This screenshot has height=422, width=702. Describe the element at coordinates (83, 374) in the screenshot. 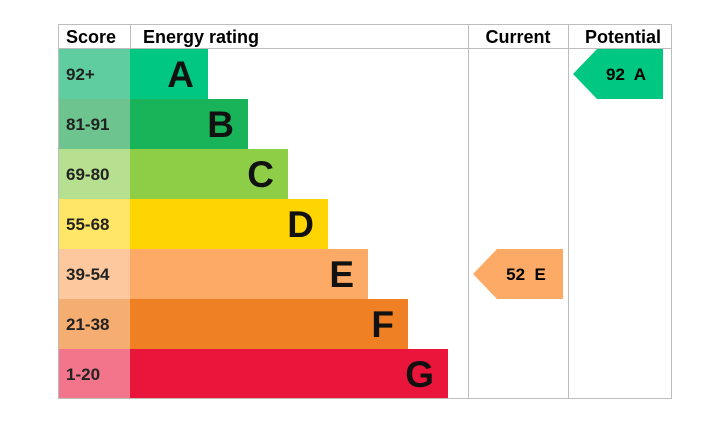

I see `score-label-g: 1-20` at that location.